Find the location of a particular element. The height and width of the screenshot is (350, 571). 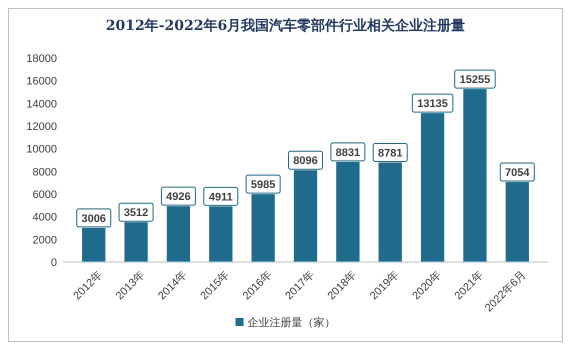

data-label: 3006 is located at coordinates (93, 218).